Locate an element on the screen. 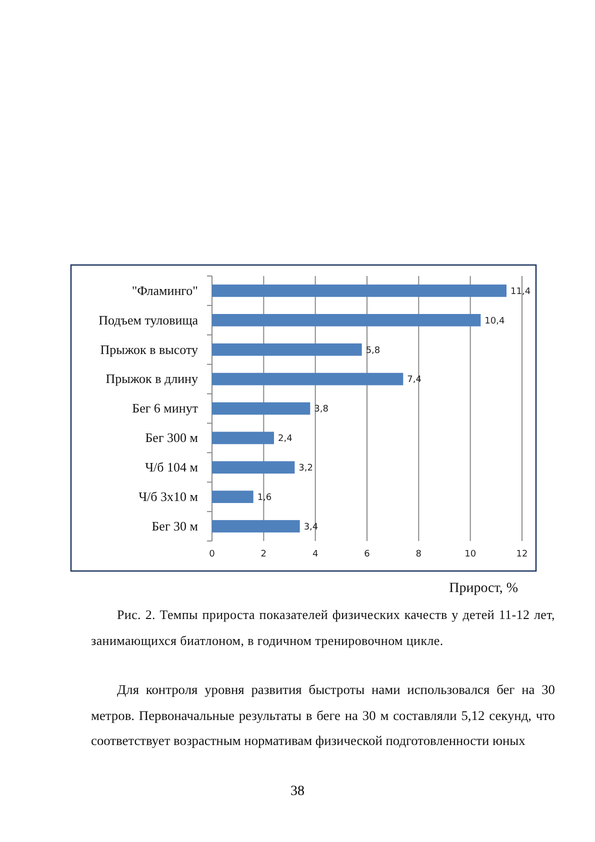 The height and width of the screenshot is (842, 595). x-tick-label: 8 is located at coordinates (419, 554).